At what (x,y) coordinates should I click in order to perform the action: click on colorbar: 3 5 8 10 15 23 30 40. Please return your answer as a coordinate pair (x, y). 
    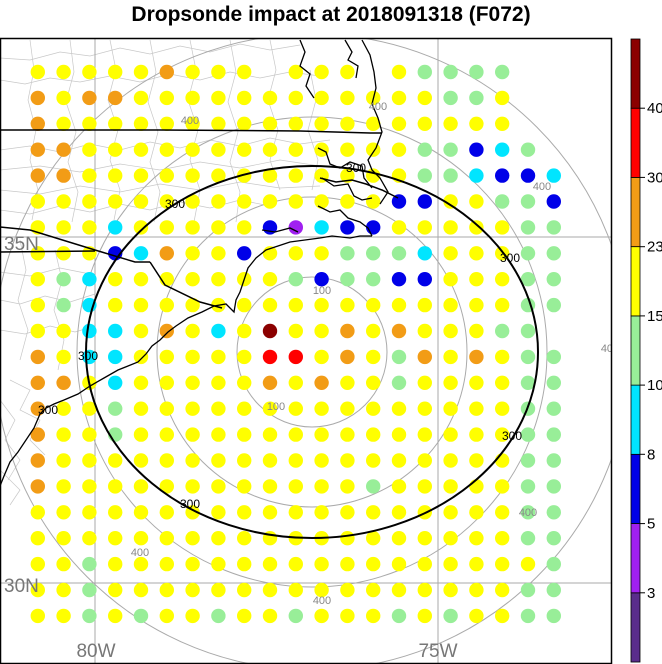
    Looking at the image, I should click on (646, 350).